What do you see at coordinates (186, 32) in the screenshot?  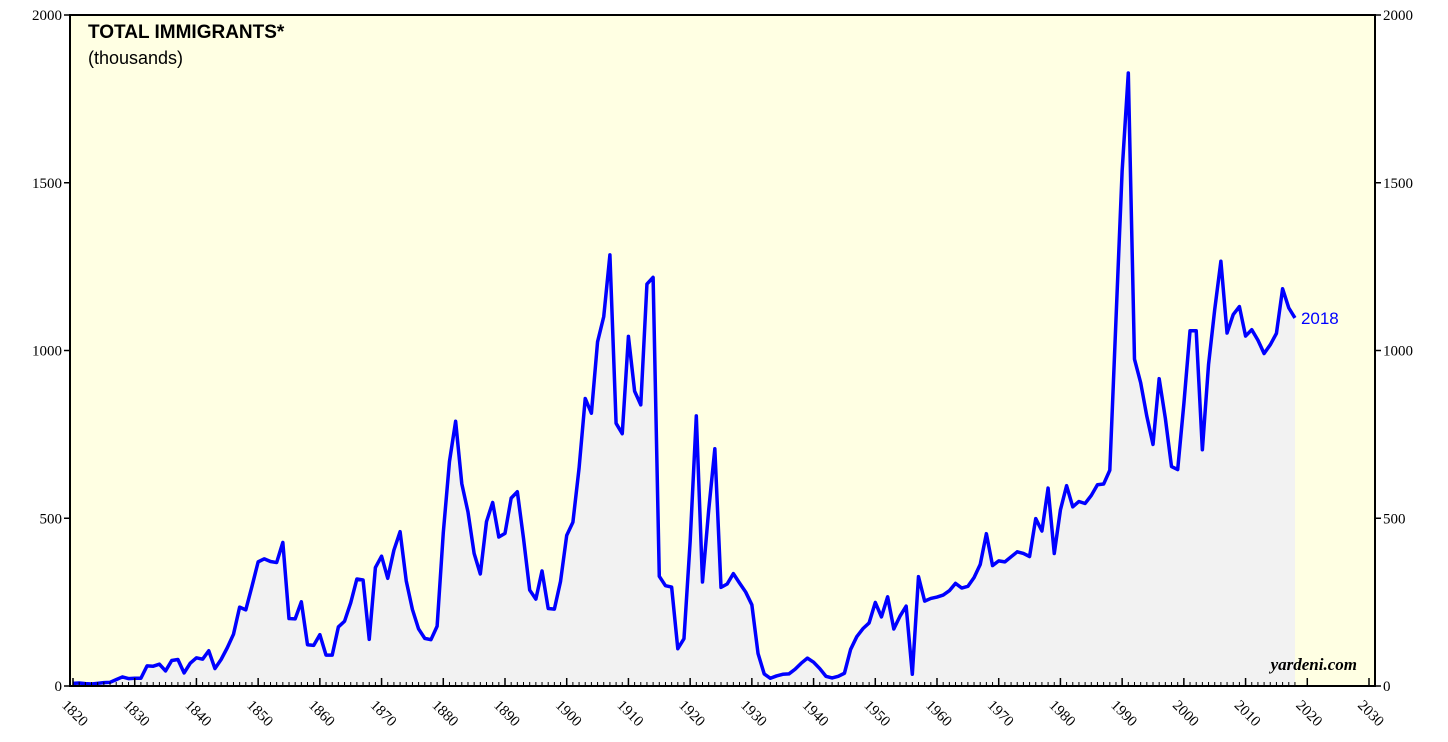 I see `chart-title: TOTAL IMMIGRANTS*` at bounding box center [186, 32].